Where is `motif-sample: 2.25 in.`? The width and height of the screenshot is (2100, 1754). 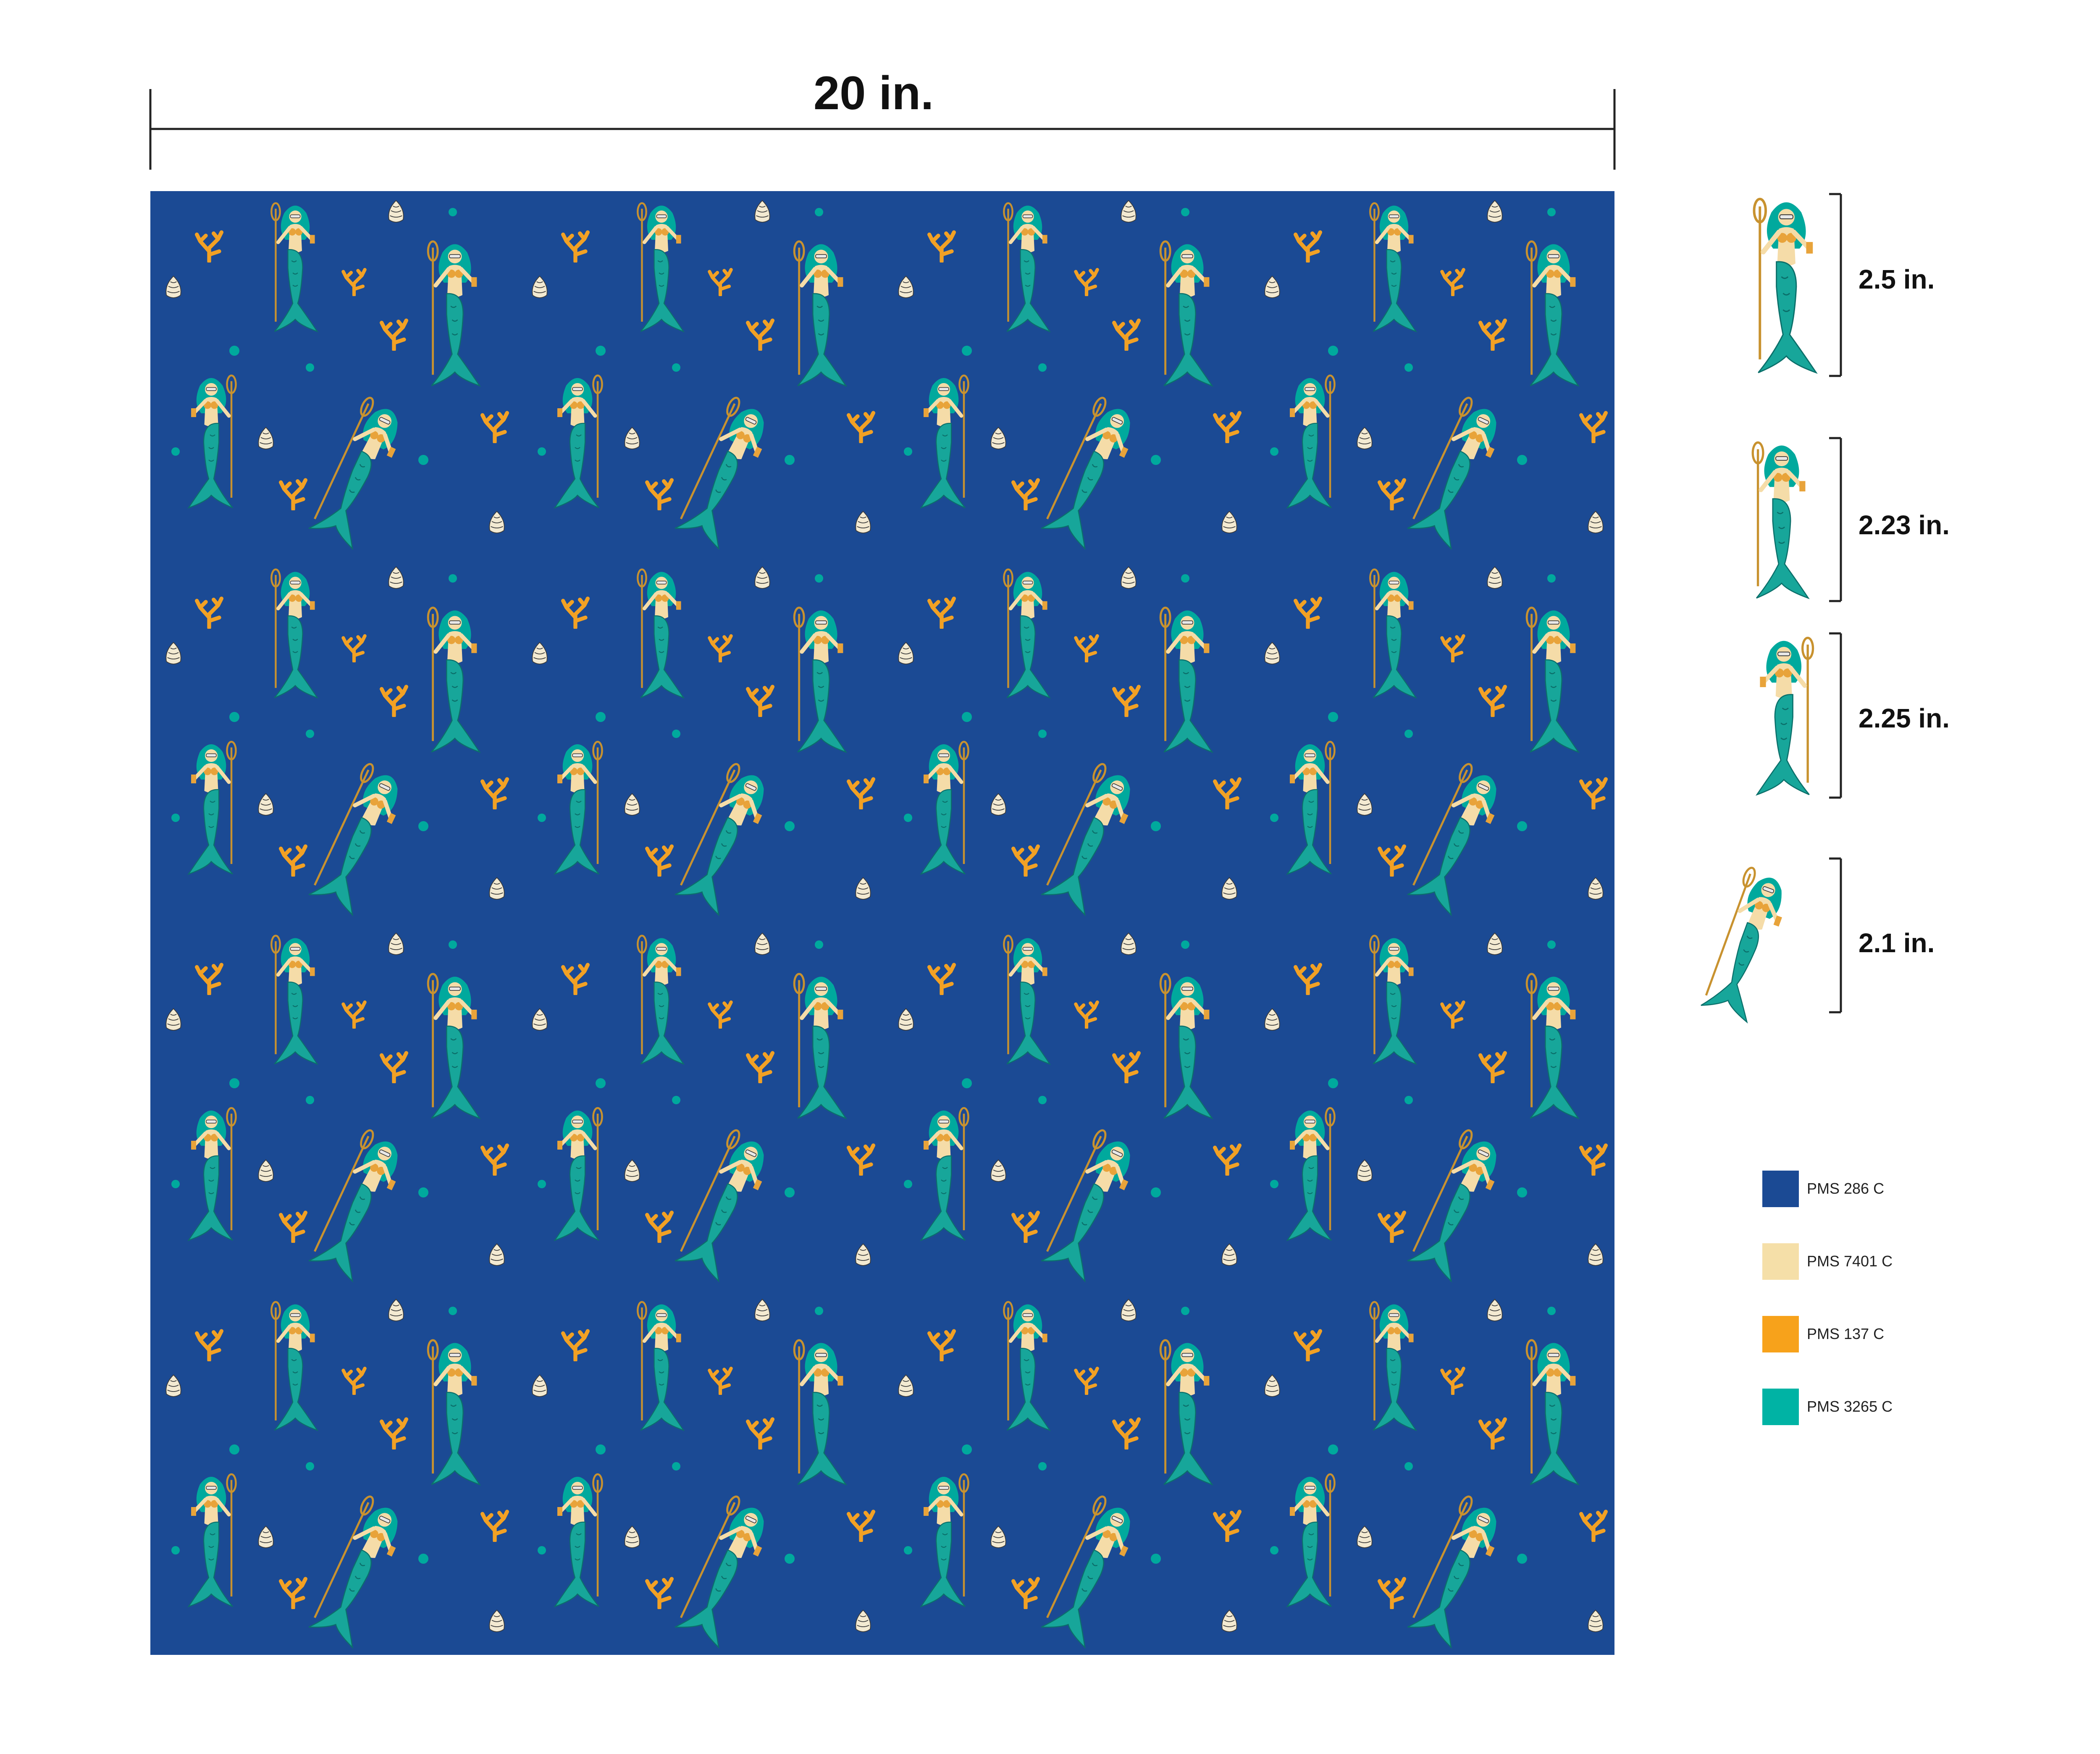 motif-sample: 2.25 in. is located at coordinates (1853, 715).